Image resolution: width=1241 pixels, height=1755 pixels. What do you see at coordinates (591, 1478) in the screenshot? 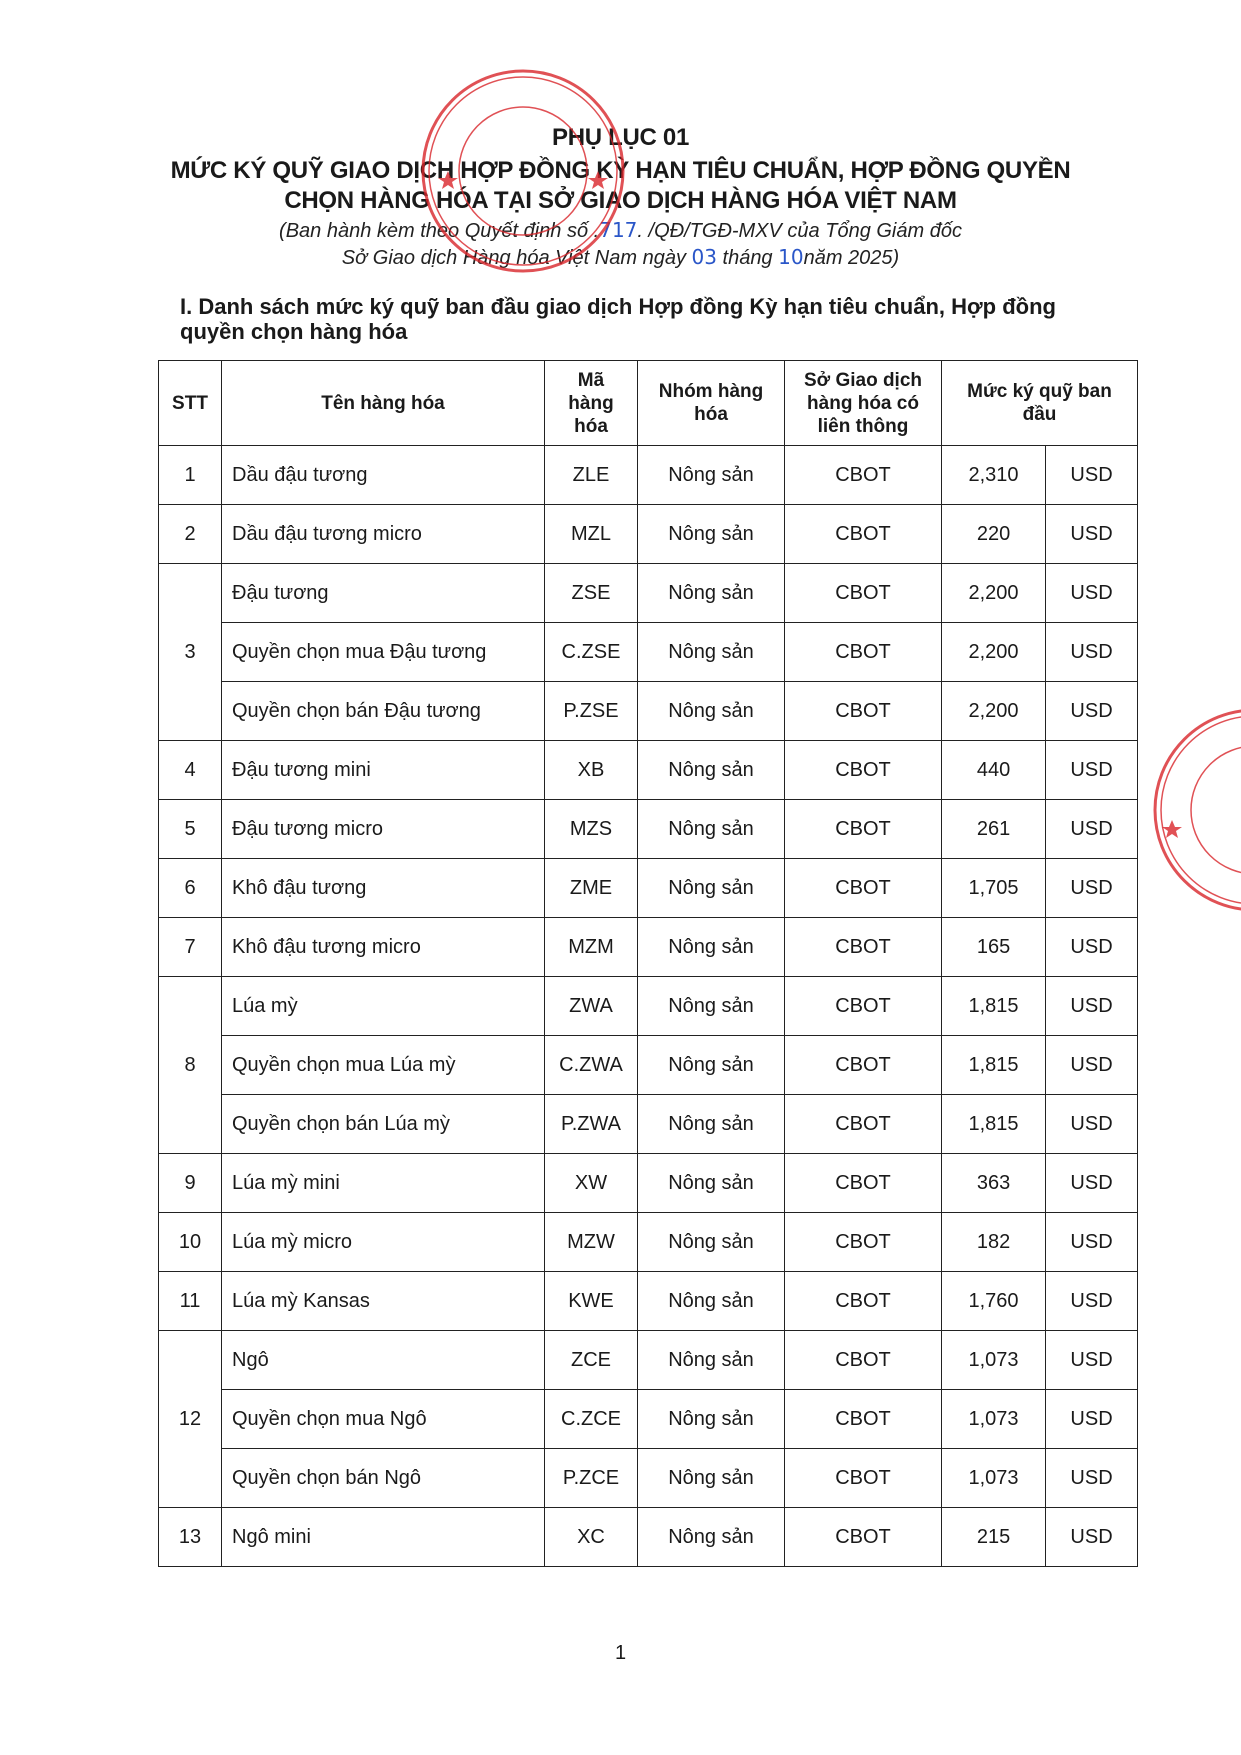
I see `cell-code: P.ZCE` at bounding box center [591, 1478].